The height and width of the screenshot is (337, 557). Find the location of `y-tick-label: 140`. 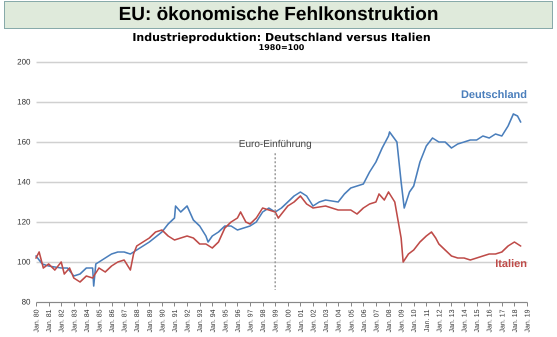

y-tick-label: 140 is located at coordinates (24, 182).